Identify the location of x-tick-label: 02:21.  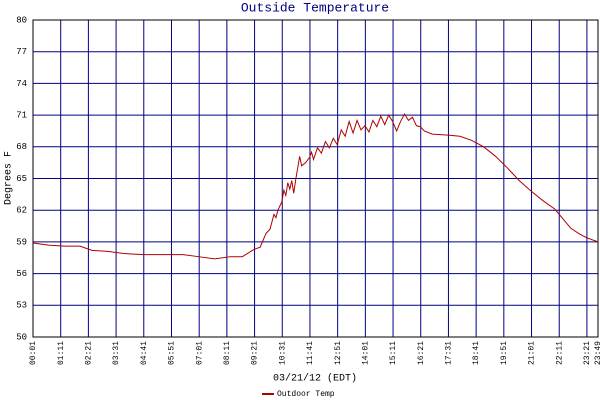
(89, 353).